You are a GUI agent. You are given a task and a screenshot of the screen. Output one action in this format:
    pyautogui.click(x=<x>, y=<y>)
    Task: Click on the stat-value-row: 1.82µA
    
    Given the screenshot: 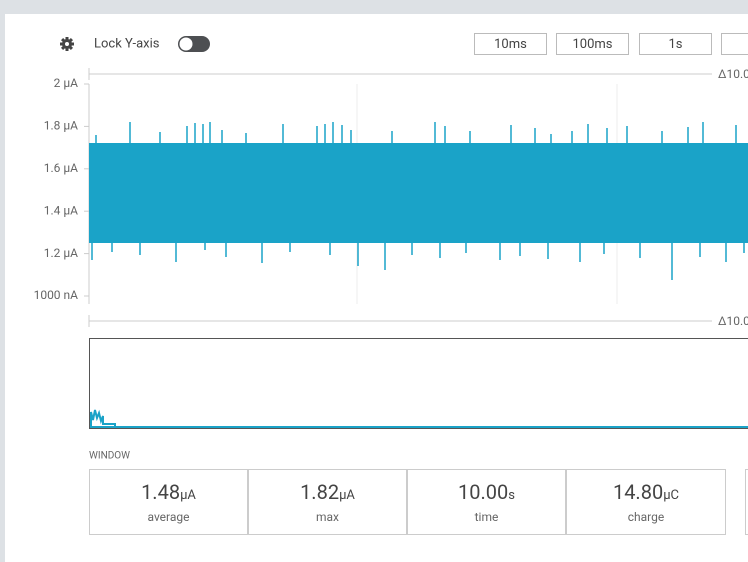 What is the action you would take?
    pyautogui.click(x=327, y=492)
    